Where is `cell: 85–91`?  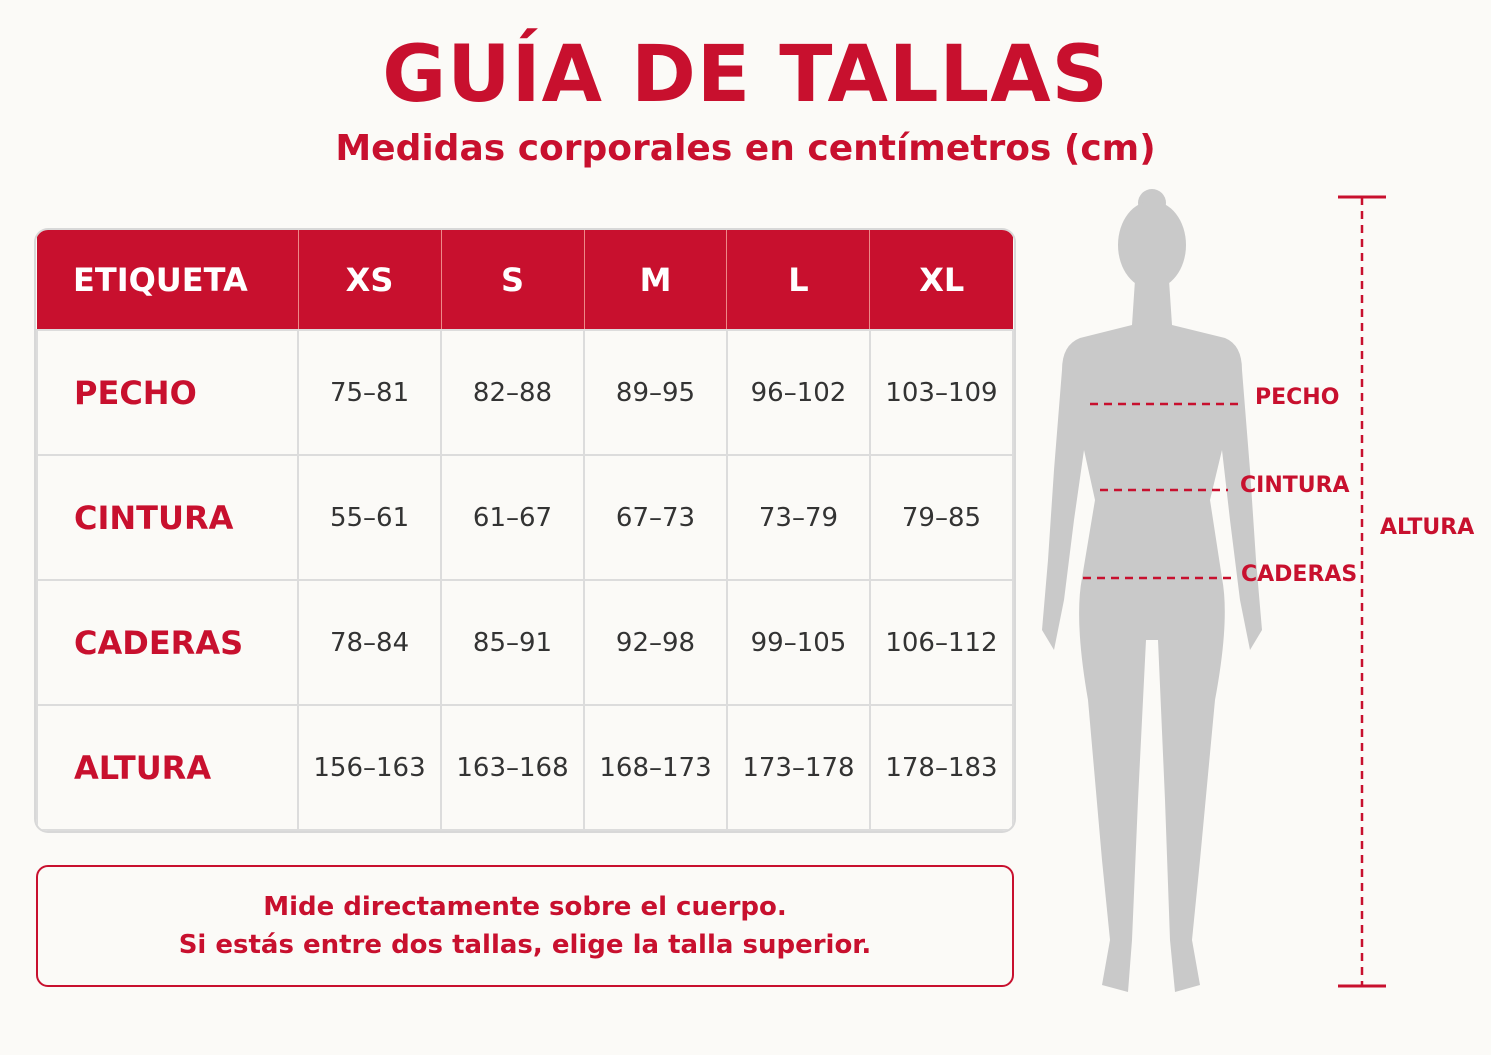 cell: 85–91 is located at coordinates (512, 642).